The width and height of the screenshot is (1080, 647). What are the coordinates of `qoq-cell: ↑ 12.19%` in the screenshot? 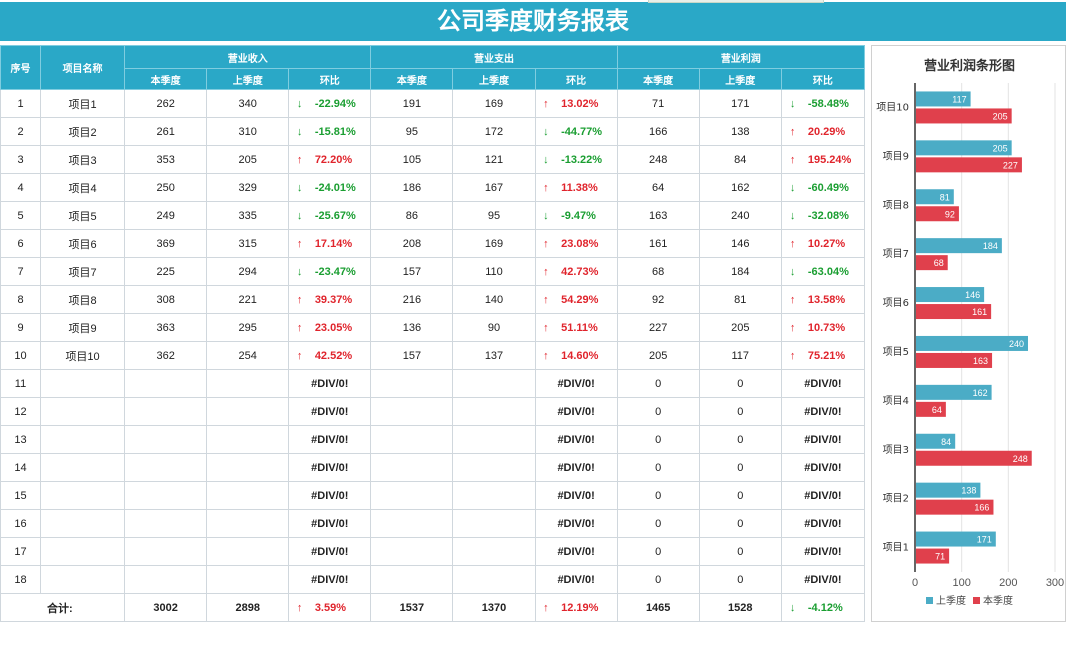 It's located at (576, 607).